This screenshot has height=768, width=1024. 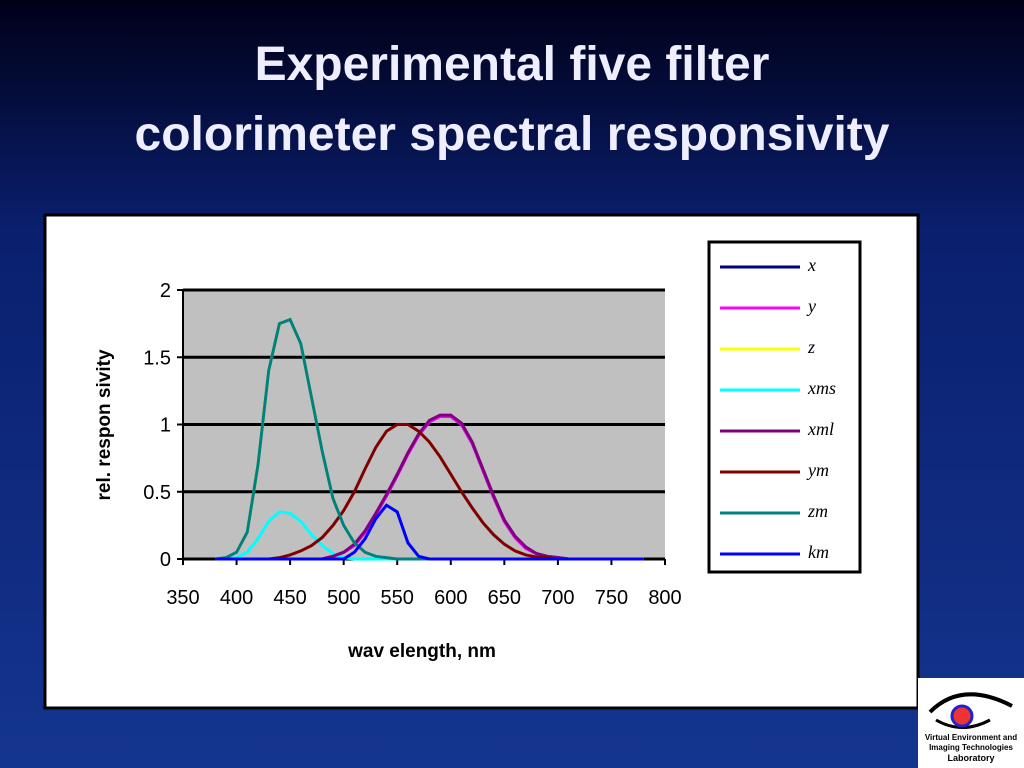 I want to click on legend-label: x, so click(x=811, y=265).